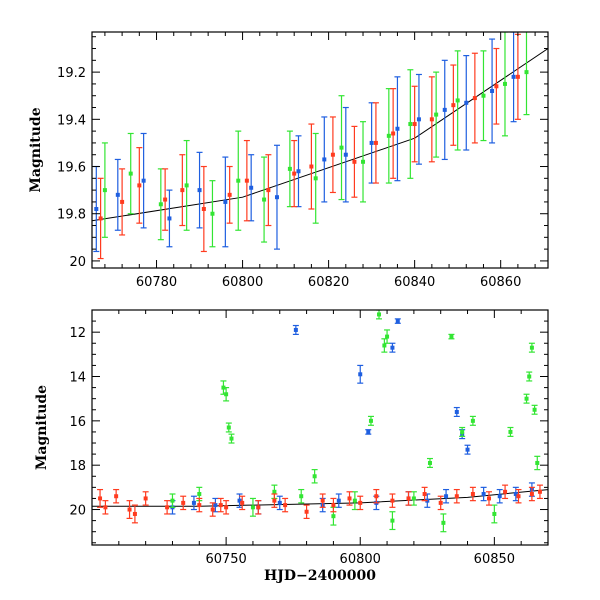 This screenshot has width=600, height=600. I want to click on y-tick-label: 19.2, so click(71, 73).